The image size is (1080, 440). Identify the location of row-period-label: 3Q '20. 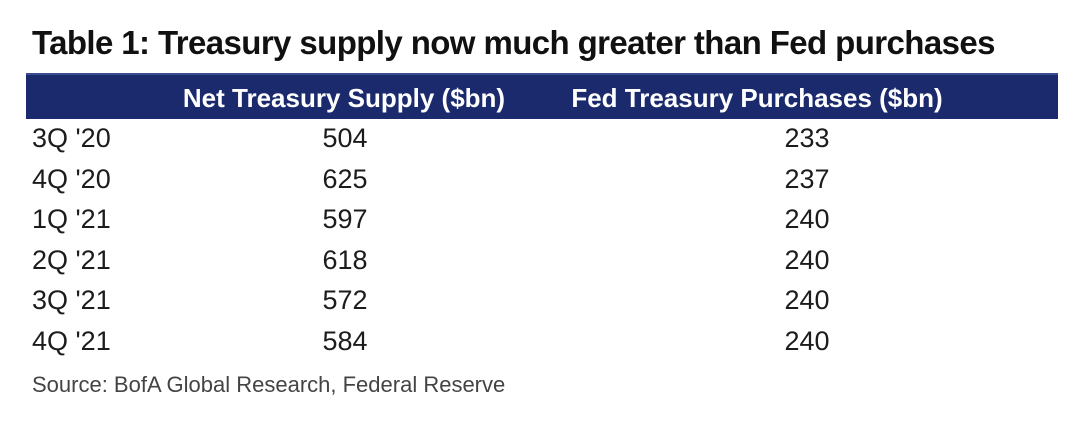
(71, 138).